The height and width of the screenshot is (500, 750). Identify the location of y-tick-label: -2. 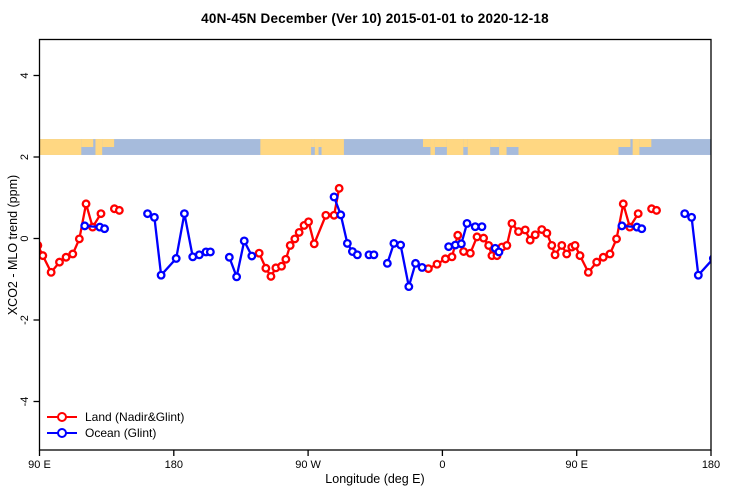
(25, 320).